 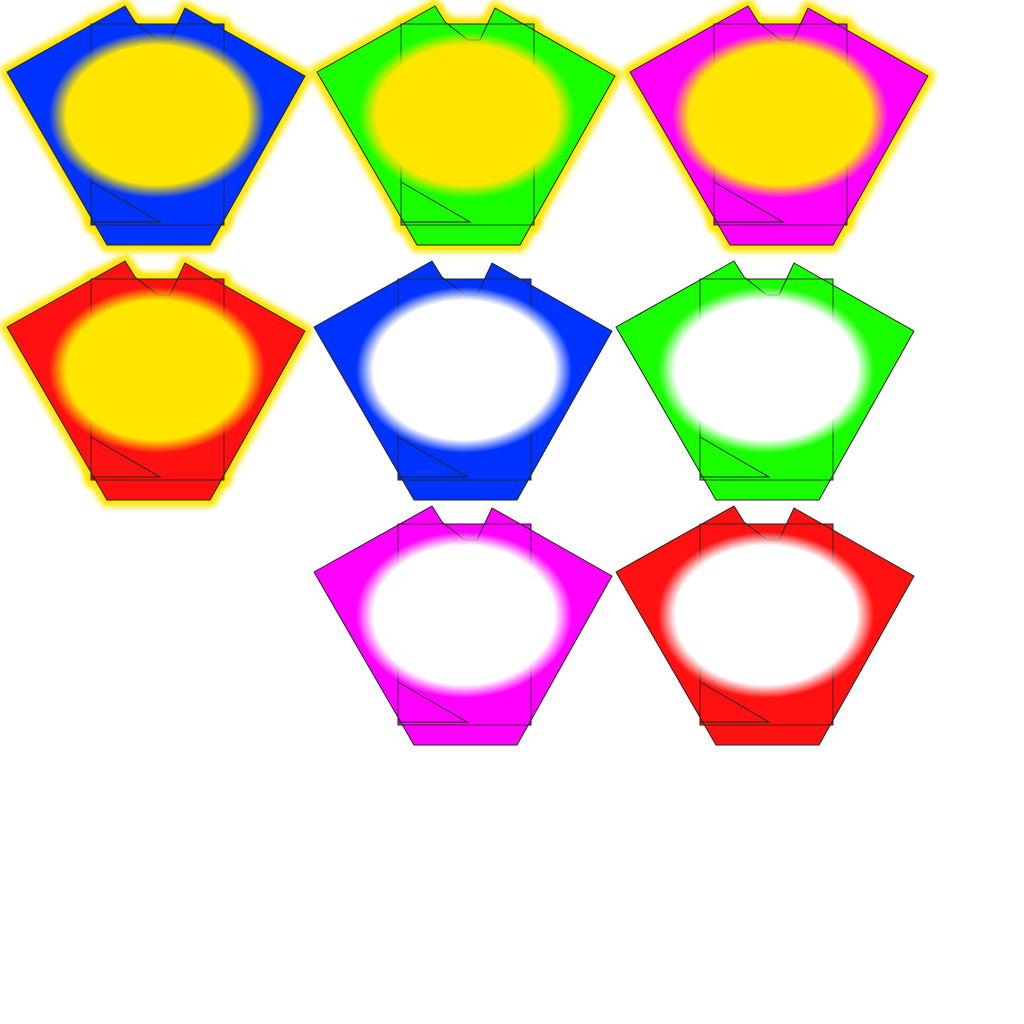 I want to click on green-piece-selected, so click(x=466, y=126).